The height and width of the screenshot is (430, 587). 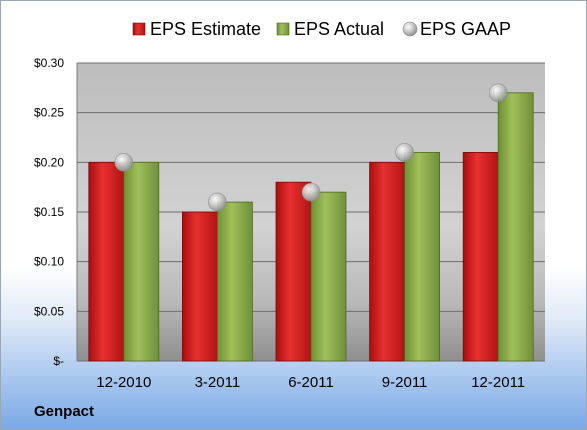 I want to click on x-category-label: 3-2011, so click(x=218, y=382).